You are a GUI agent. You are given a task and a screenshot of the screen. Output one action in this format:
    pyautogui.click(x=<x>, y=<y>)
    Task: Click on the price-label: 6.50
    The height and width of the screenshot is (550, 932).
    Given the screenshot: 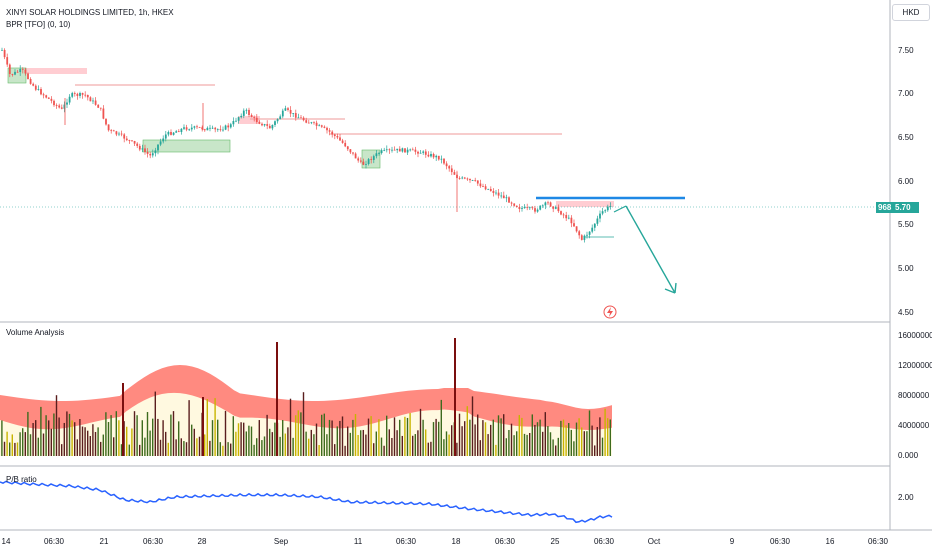 What is the action you would take?
    pyautogui.click(x=906, y=137)
    